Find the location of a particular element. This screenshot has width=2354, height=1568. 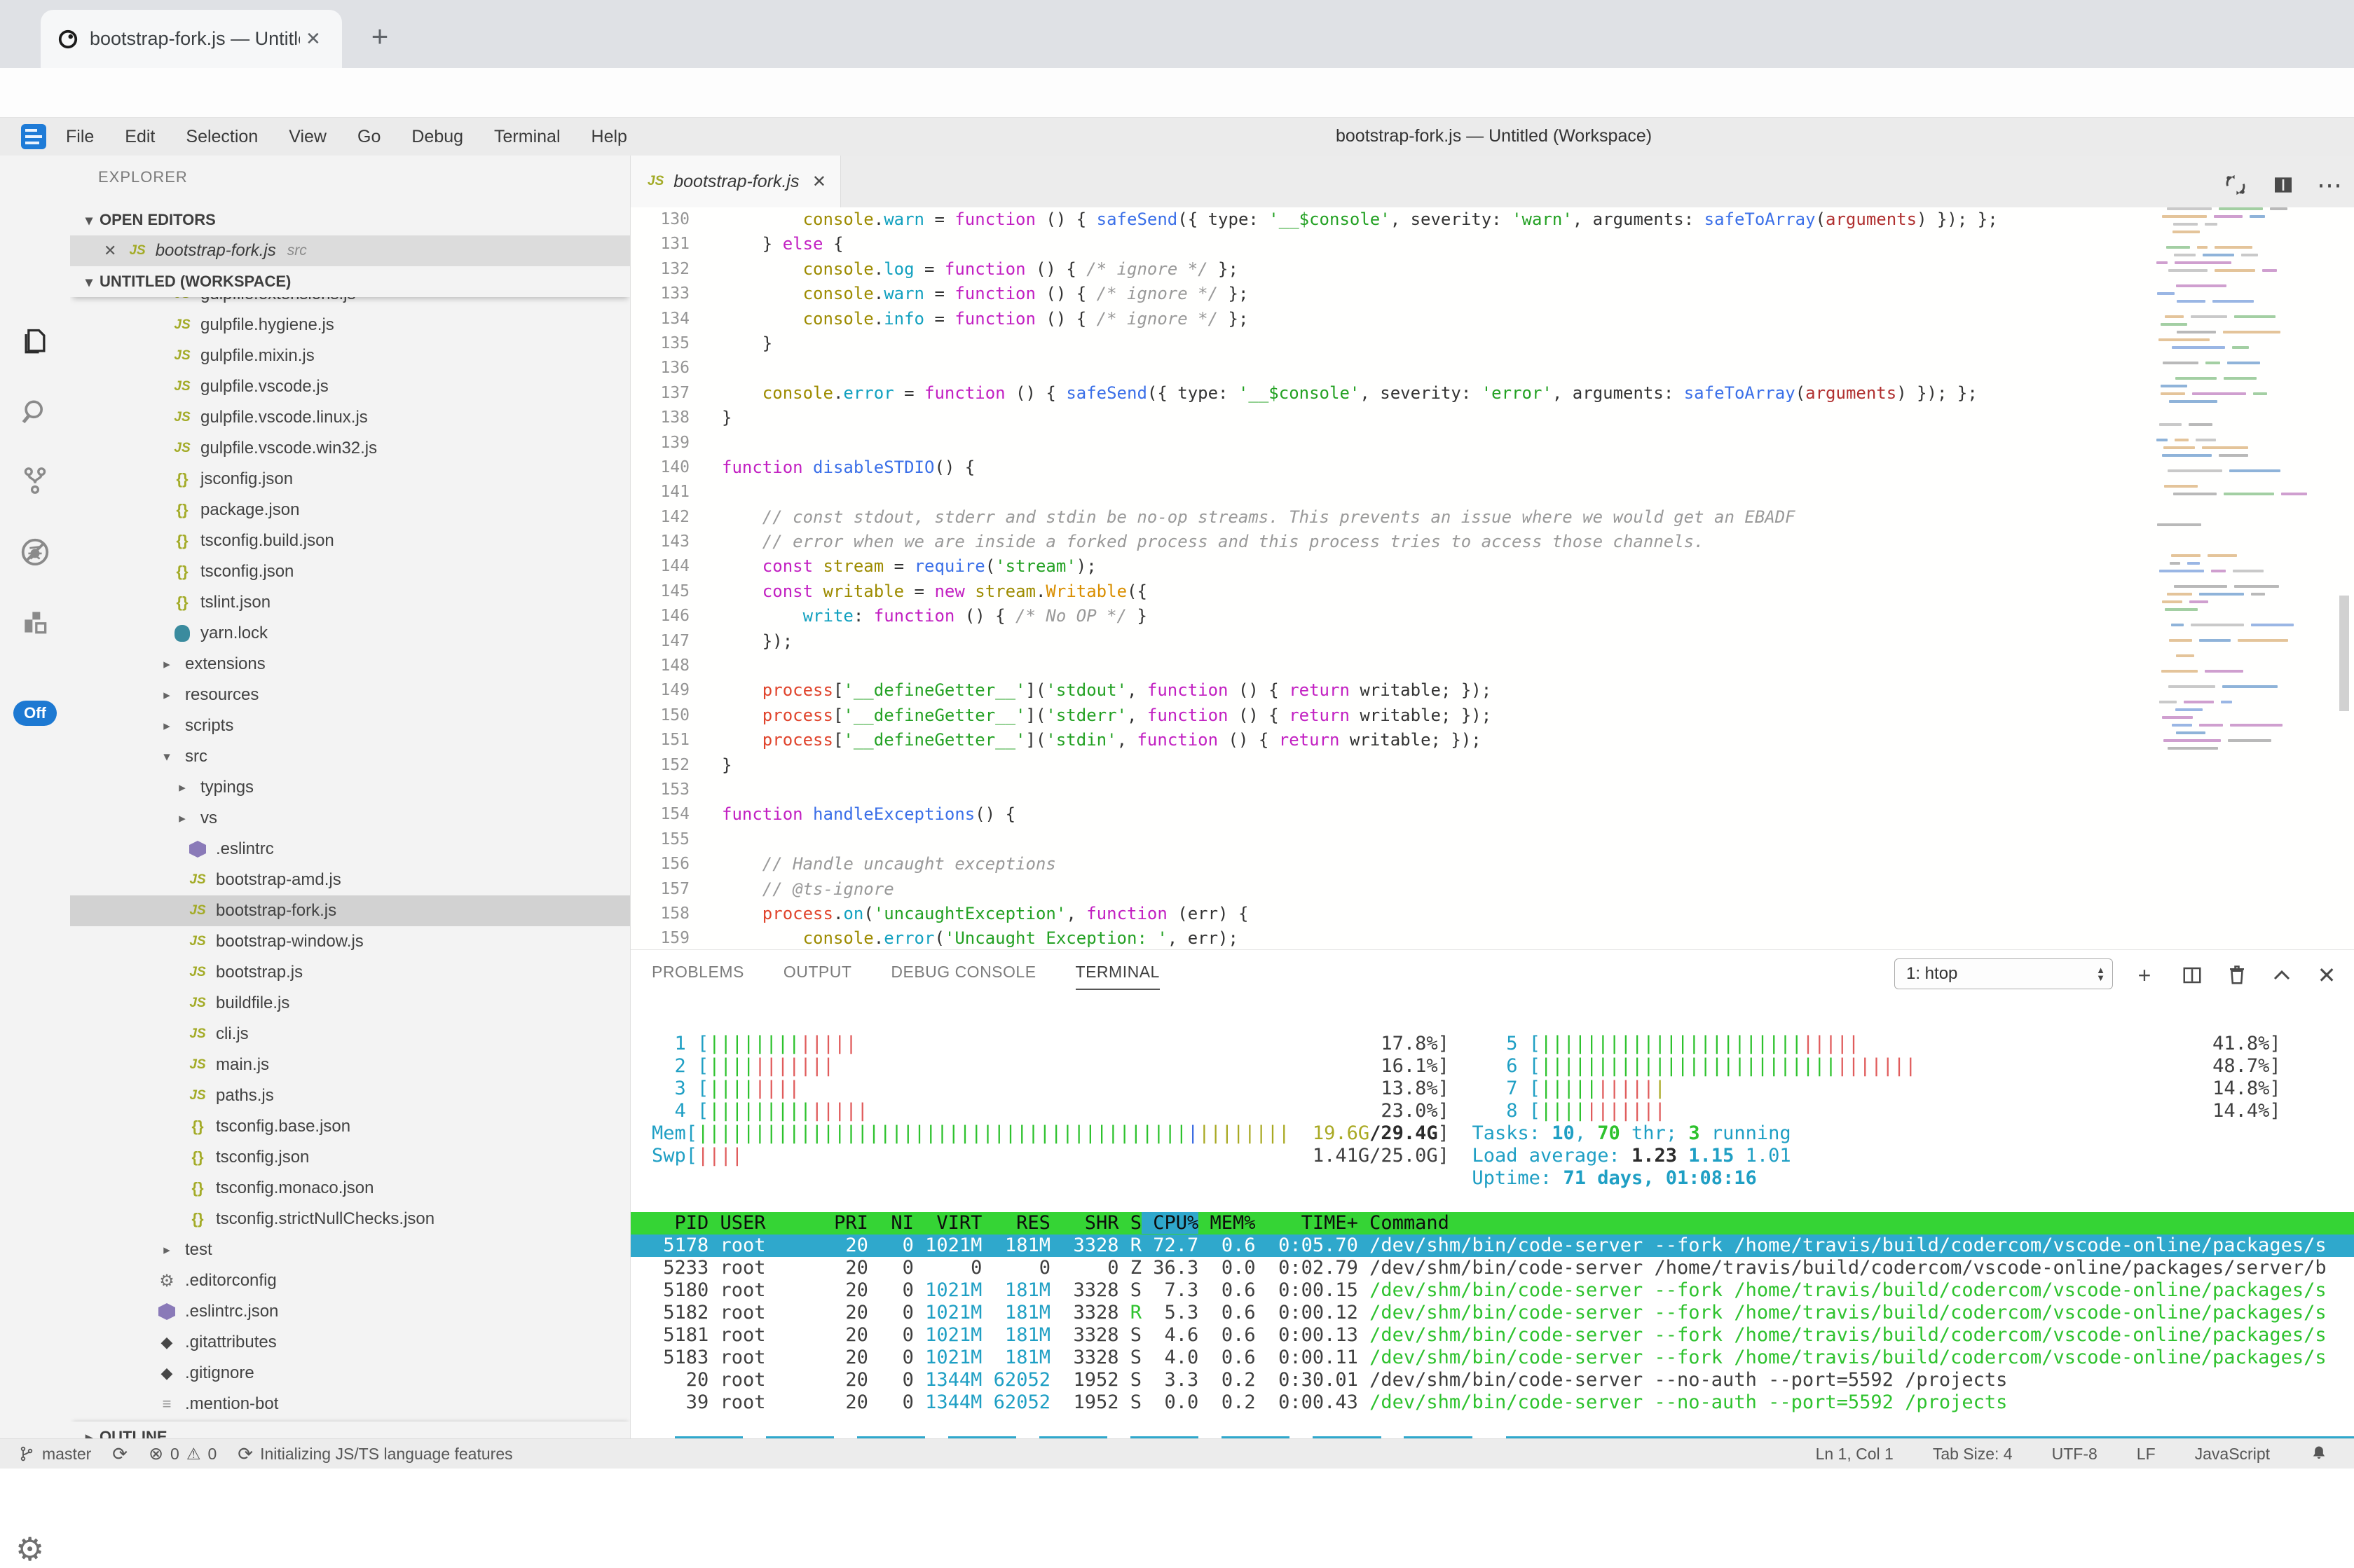

source-control-icon is located at coordinates (35, 480).